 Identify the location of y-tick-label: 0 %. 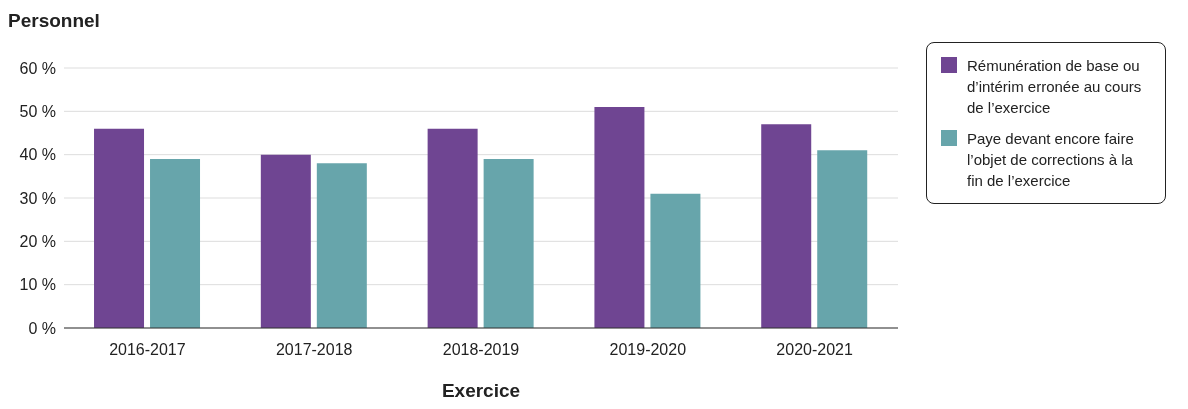
(42, 328).